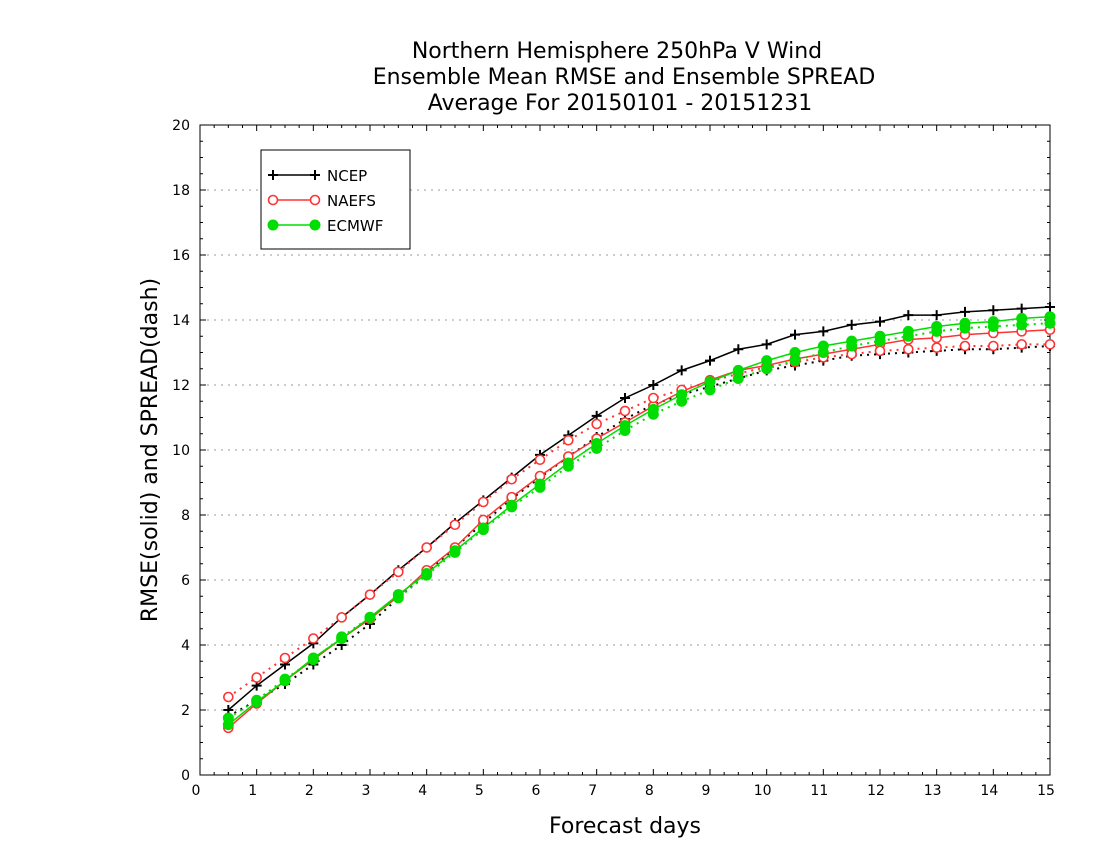 The height and width of the screenshot is (850, 1100). I want to click on y-tick-label: 20, so click(181, 126).